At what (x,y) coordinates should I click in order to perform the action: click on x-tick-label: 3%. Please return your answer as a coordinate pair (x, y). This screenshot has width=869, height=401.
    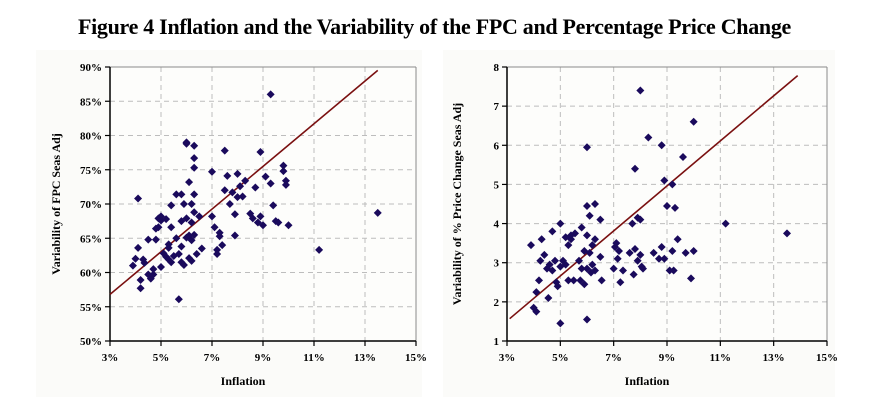
    Looking at the image, I should click on (110, 358).